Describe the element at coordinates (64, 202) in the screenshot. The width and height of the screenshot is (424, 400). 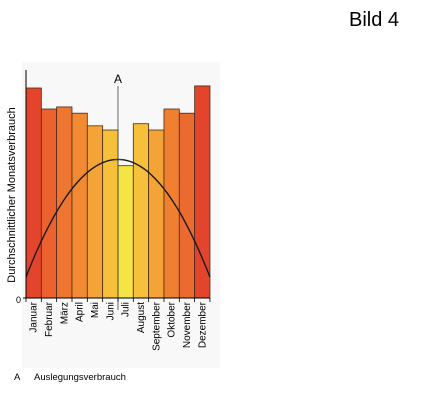
I see `bar-märz` at that location.